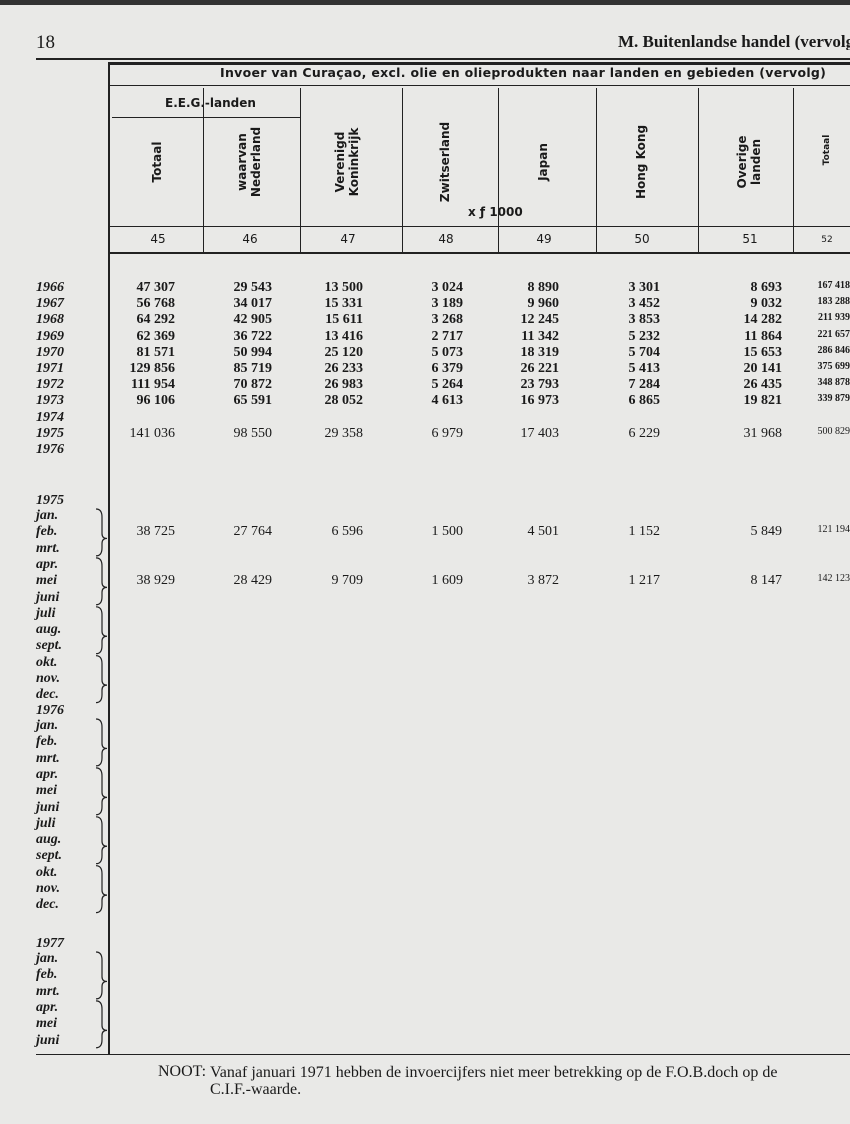  Describe the element at coordinates (641, 162) in the screenshot. I see `column-header: Hong Kong` at that location.